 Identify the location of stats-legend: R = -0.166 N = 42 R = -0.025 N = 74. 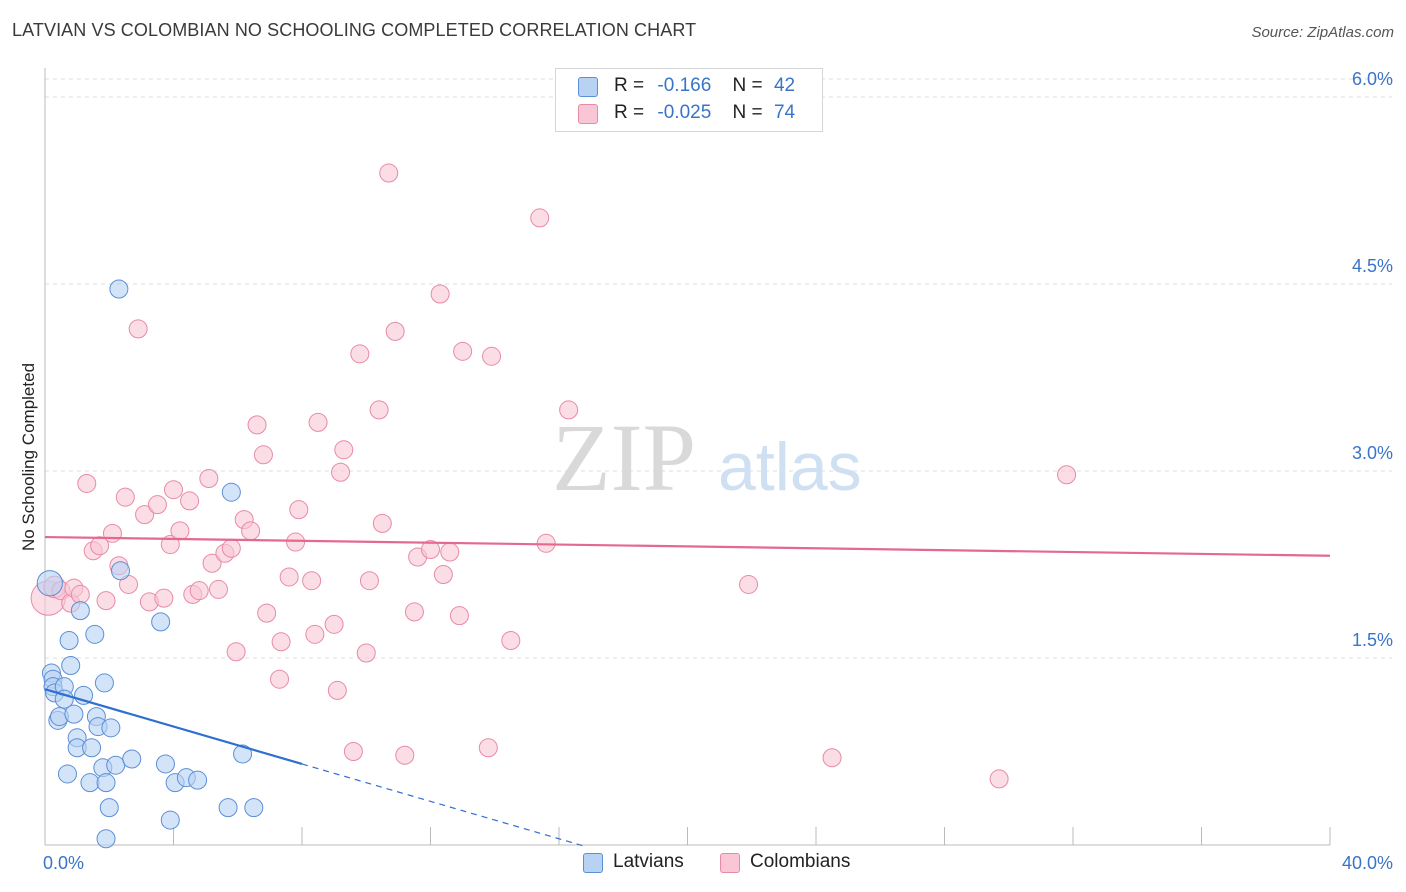
(689, 100).